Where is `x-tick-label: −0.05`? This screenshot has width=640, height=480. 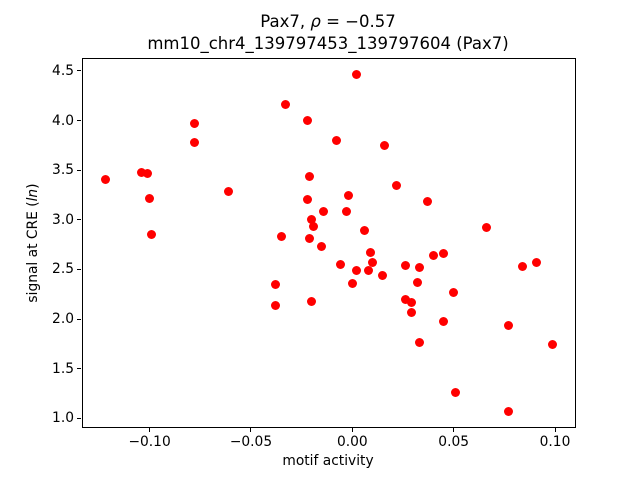 x-tick-label: −0.05 is located at coordinates (251, 442).